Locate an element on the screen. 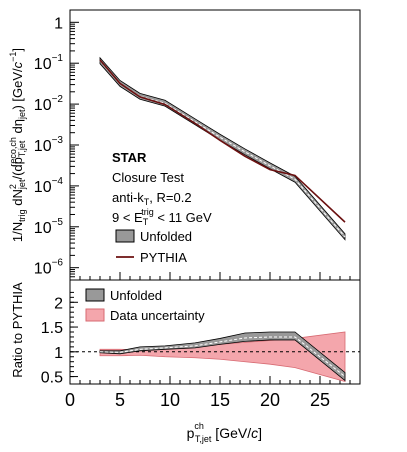 Image resolution: width=407 pixels, height=452 pixels. x-tick-label: 25 is located at coordinates (320, 400).